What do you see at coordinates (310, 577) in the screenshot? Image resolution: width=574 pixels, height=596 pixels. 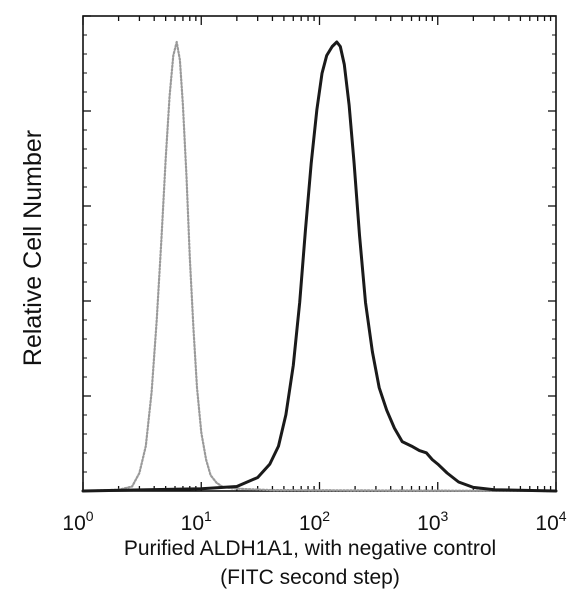 I see `x-axis-label-subtitle: (FITC second step)` at bounding box center [310, 577].